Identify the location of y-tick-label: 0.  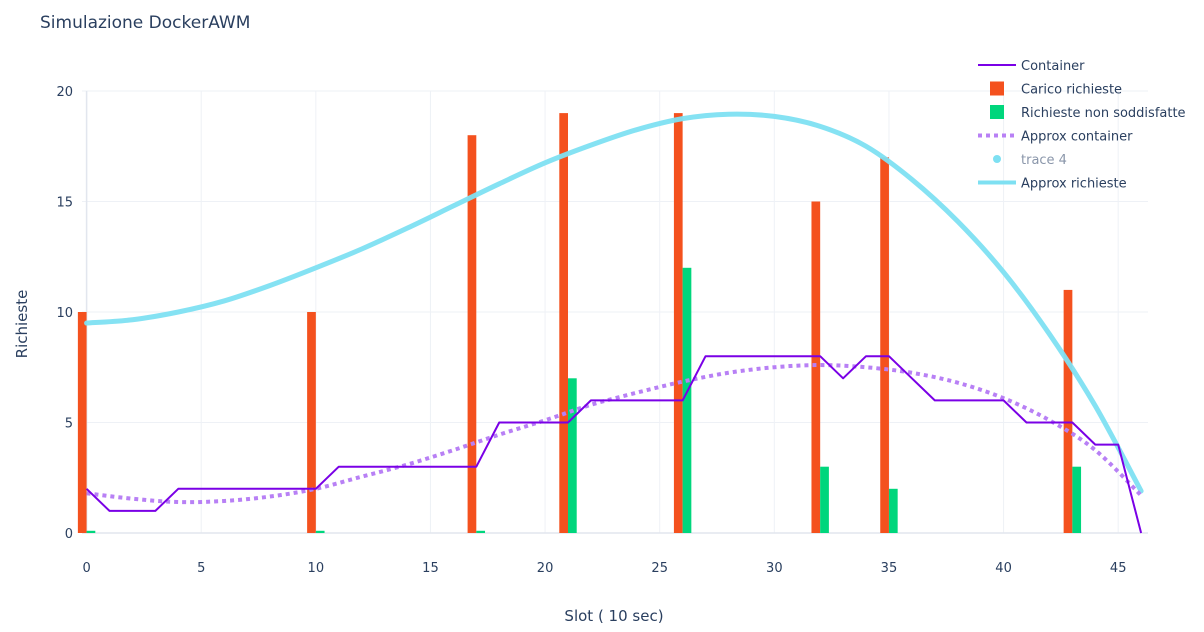
(69, 534).